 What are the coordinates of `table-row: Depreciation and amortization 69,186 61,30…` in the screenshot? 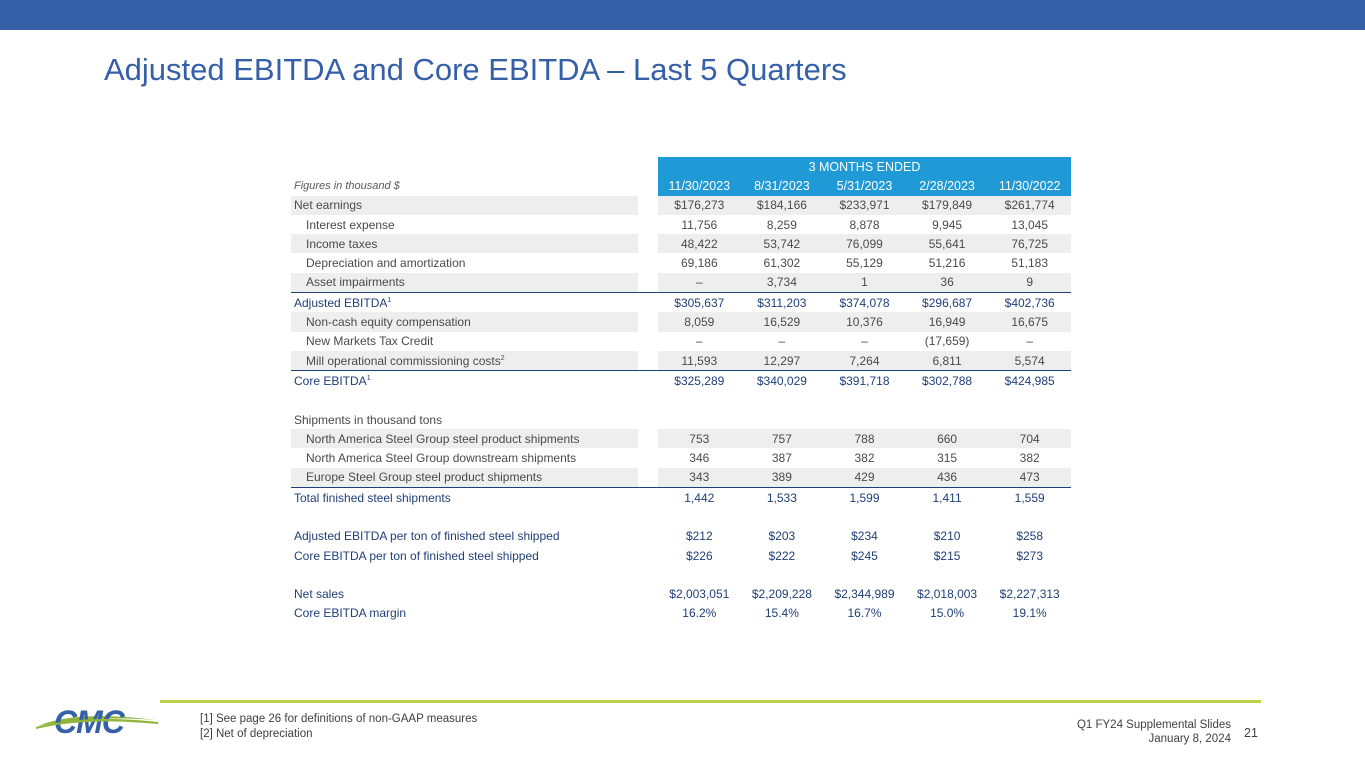 It's located at (681, 262).